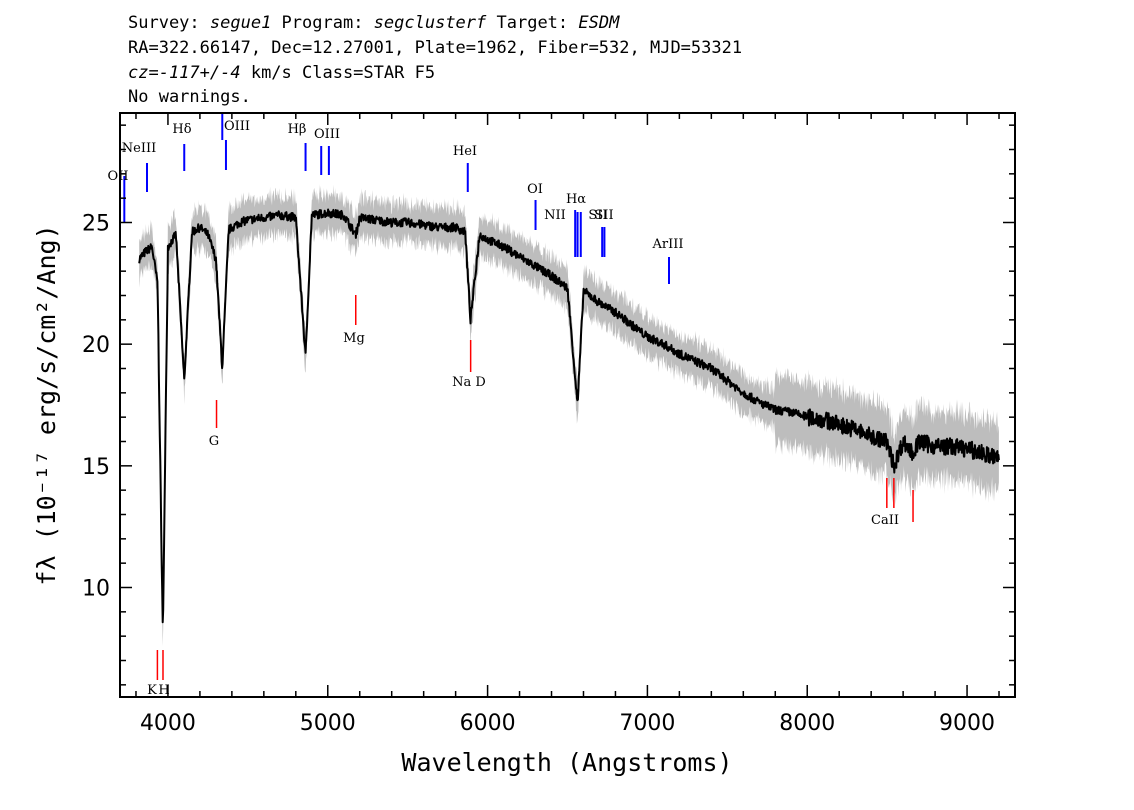 Image resolution: width=1134 pixels, height=810 pixels. What do you see at coordinates (96, 345) in the screenshot?
I see `y-tick-label: 20` at bounding box center [96, 345].